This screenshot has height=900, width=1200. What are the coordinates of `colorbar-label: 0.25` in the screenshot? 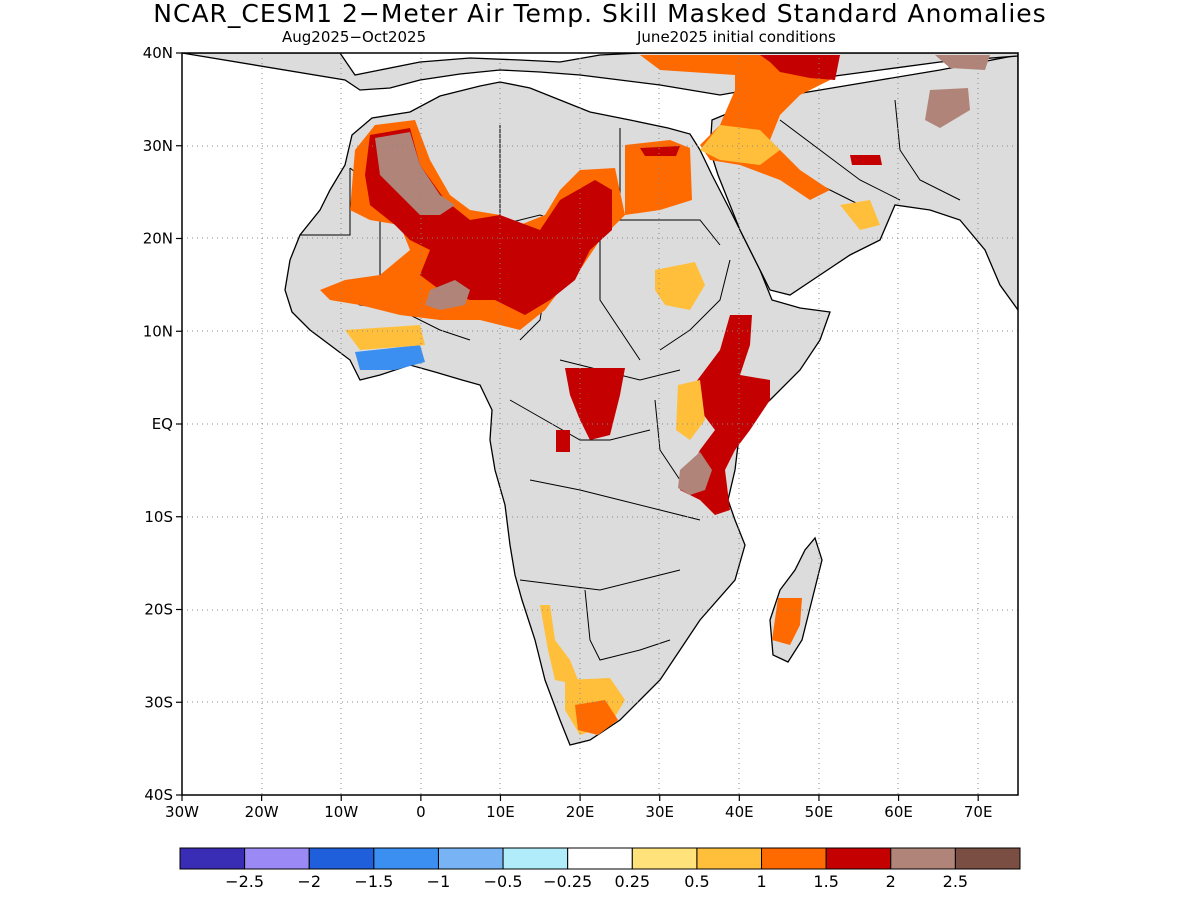 It's located at (632, 881).